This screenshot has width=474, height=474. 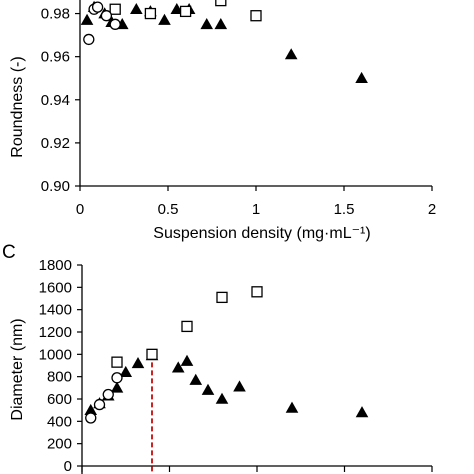 What do you see at coordinates (59, 377) in the screenshot?
I see `y-tick-label: 800` at bounding box center [59, 377].